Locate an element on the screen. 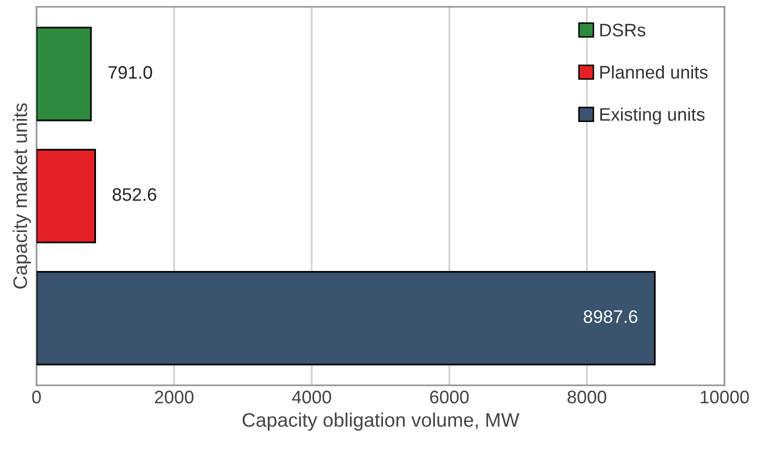 This screenshot has height=456, width=761. legend-label: Existing units is located at coordinates (652, 116).